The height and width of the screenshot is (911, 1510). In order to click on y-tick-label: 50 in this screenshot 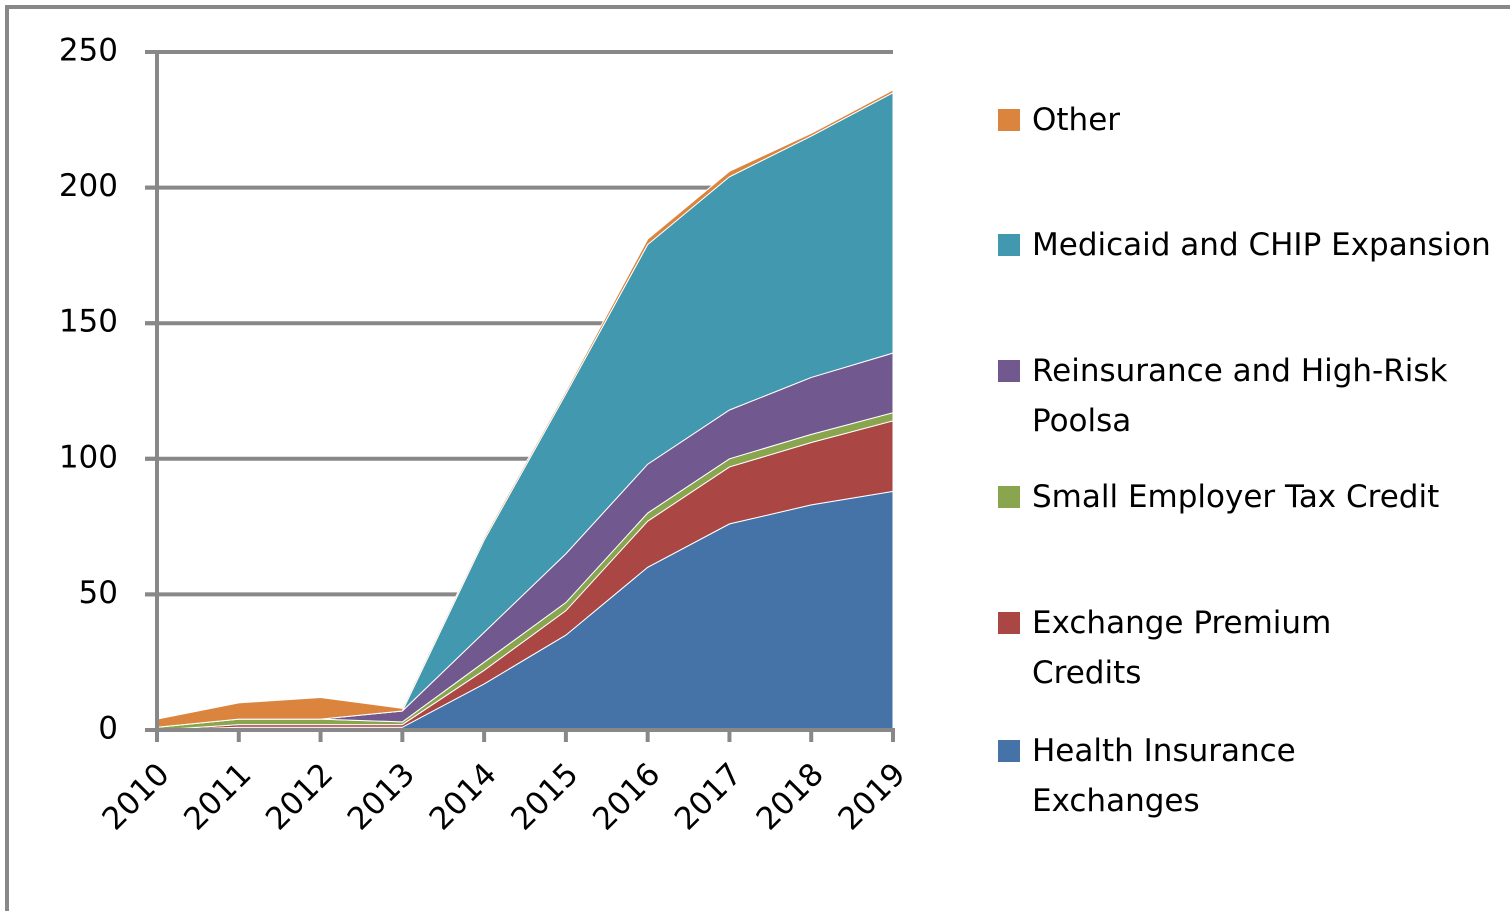, I will do `click(98, 593)`.